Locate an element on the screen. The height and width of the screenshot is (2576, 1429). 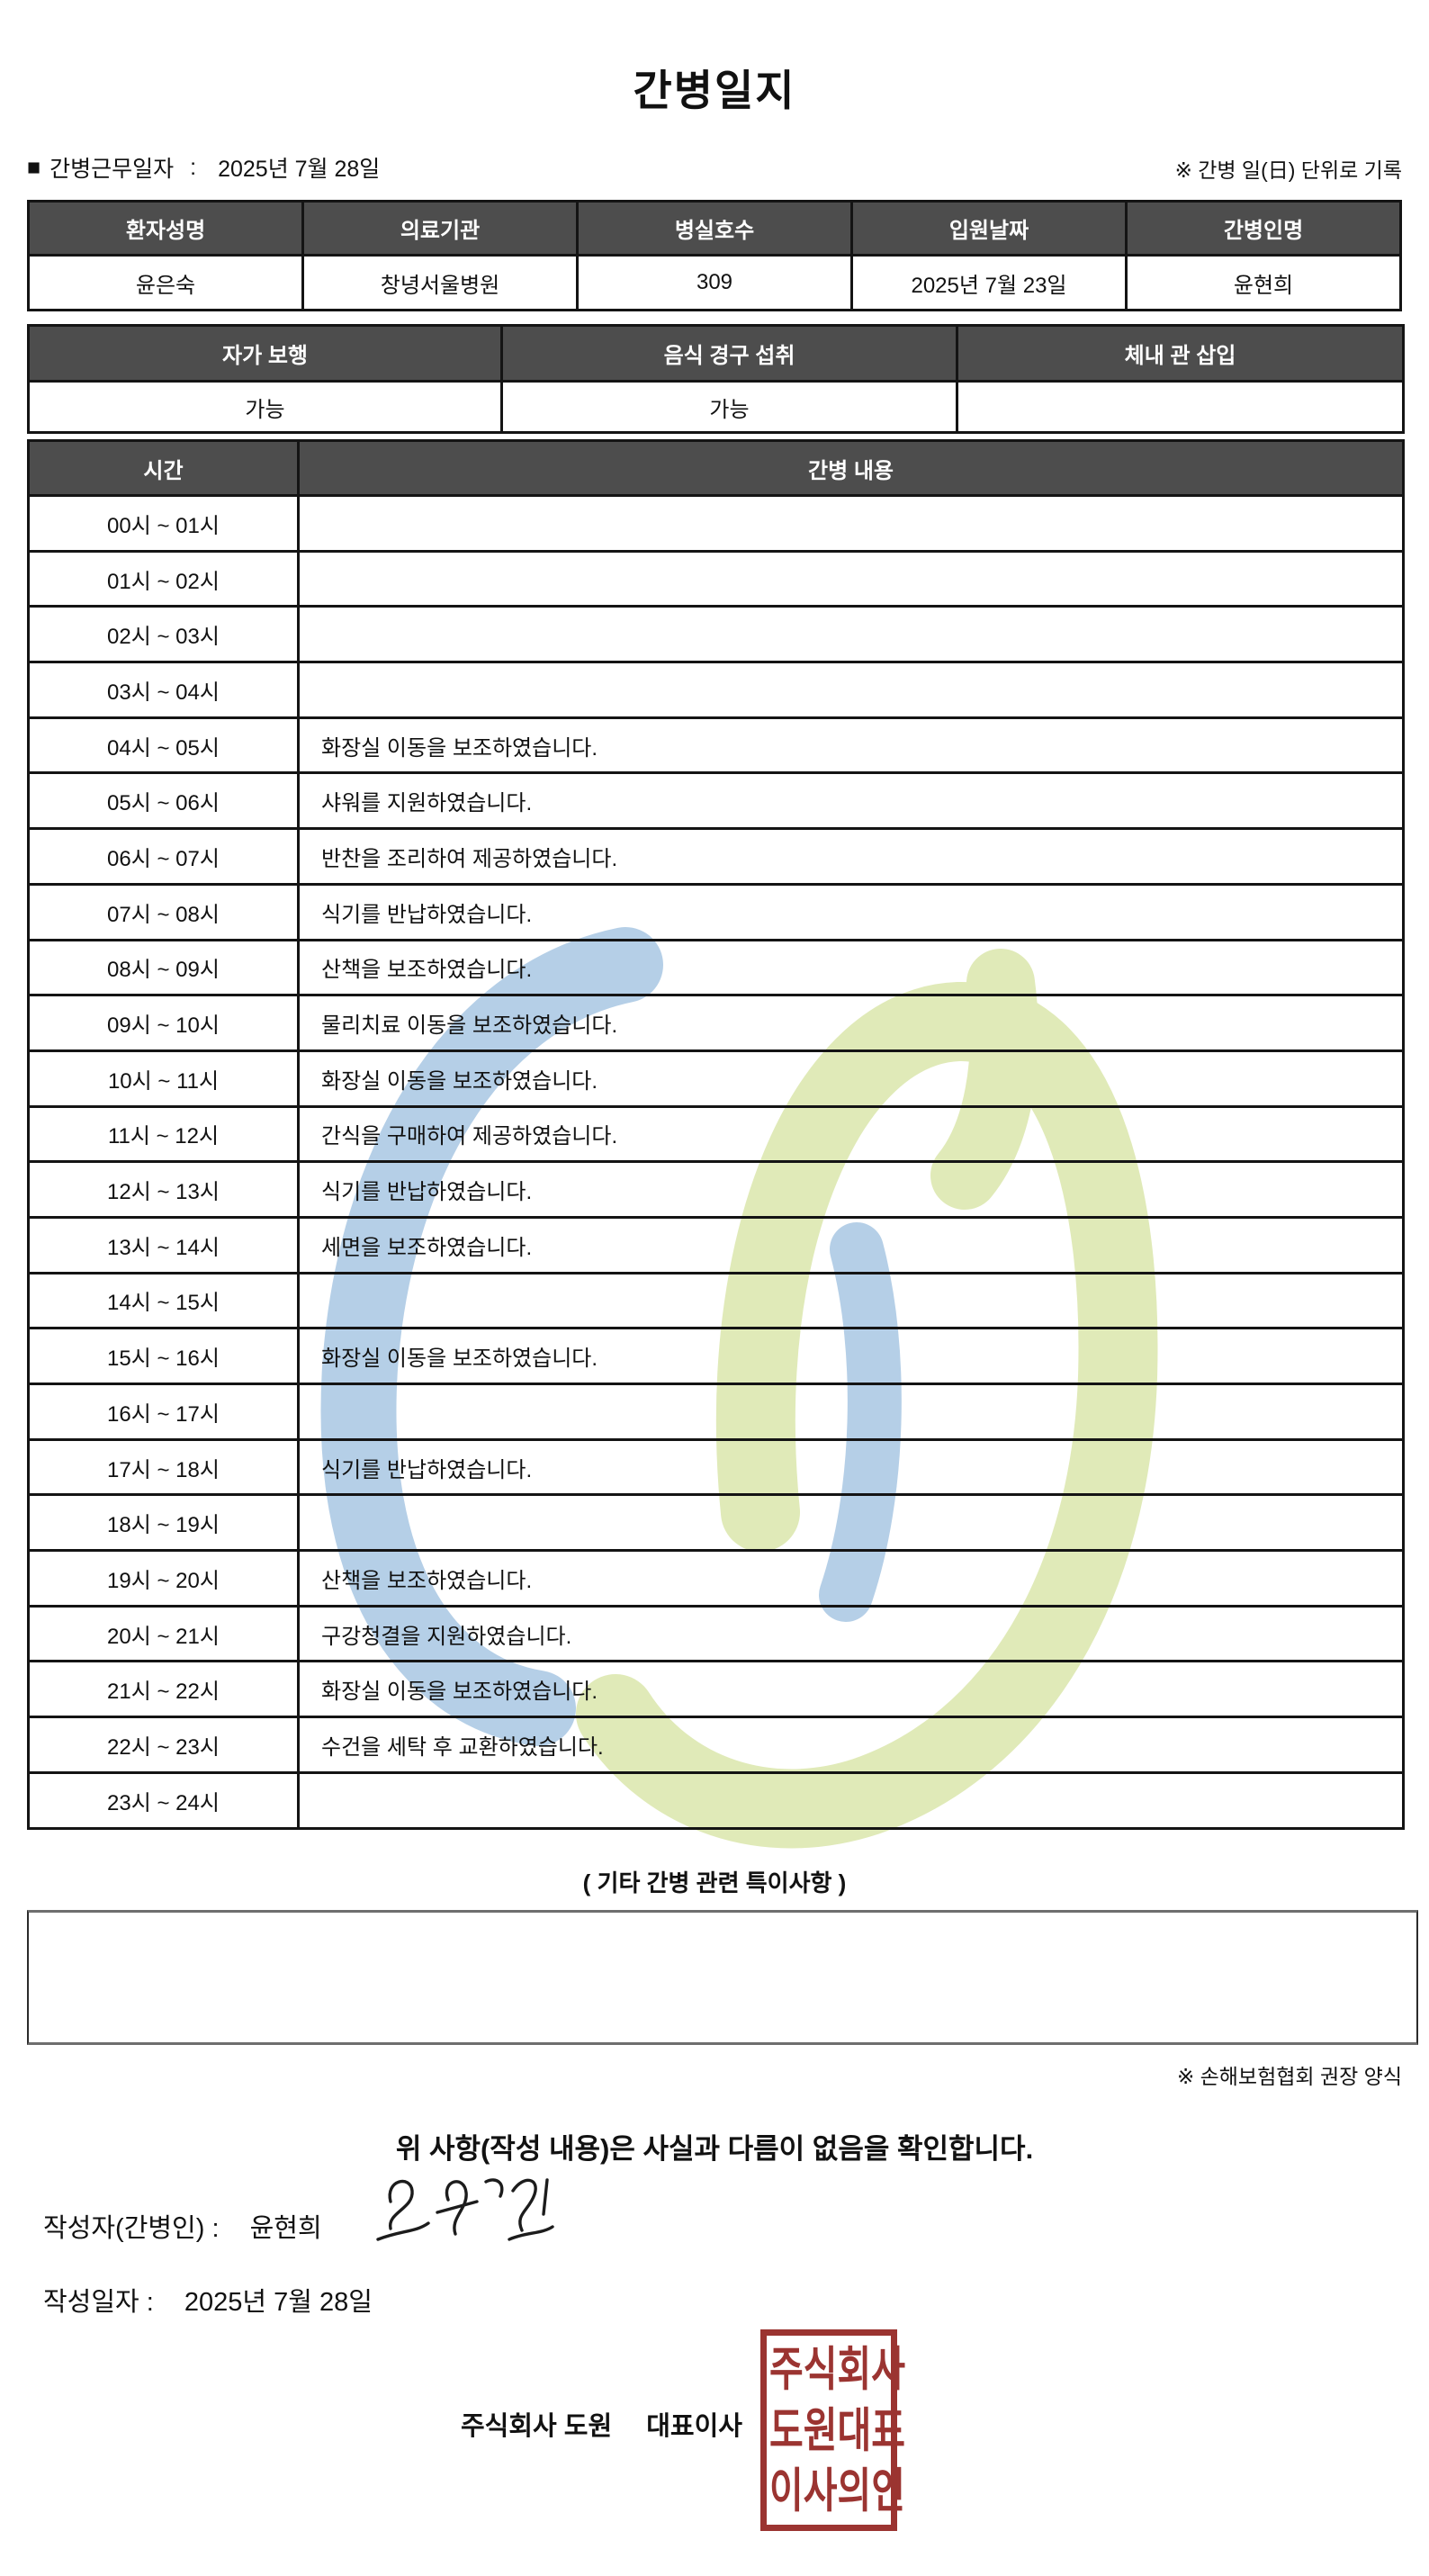
care-content-cell: 샤워를 지원하였습니다. is located at coordinates (851, 801).